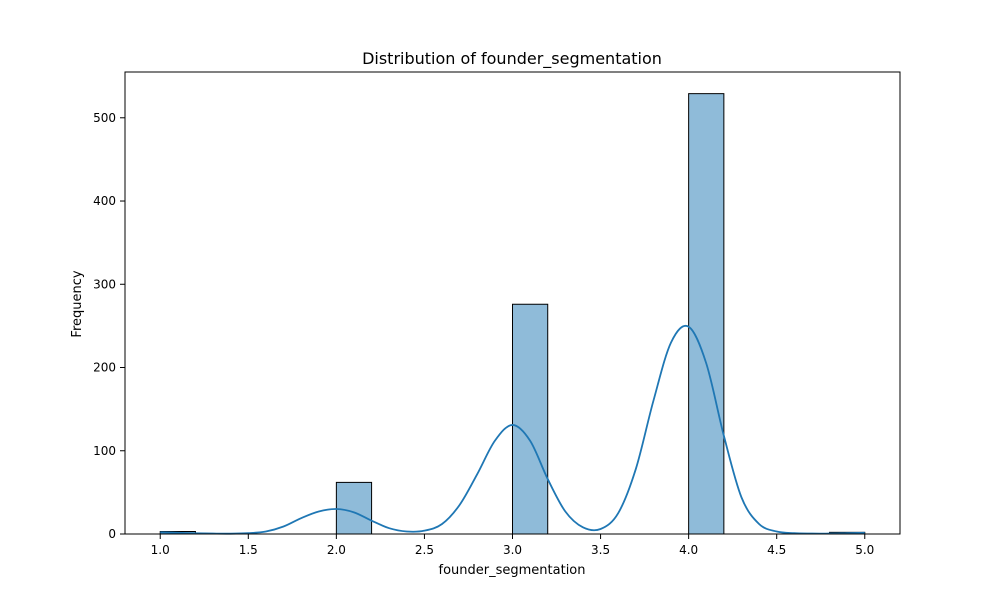  Describe the element at coordinates (104, 201) in the screenshot. I see `y-tick-label: 400` at that location.